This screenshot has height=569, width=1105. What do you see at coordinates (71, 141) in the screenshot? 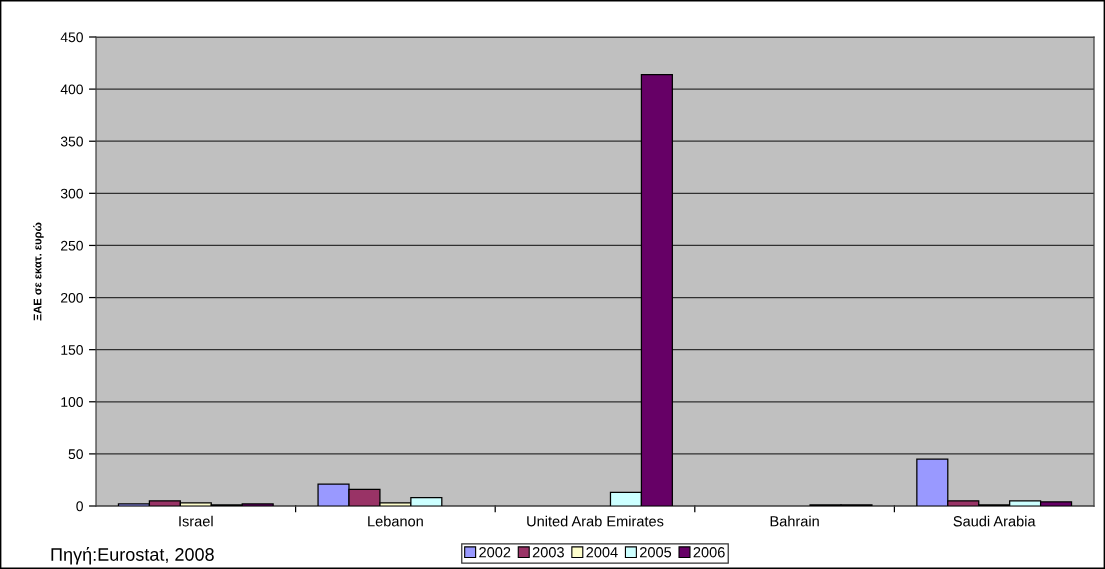
I see `y-tick-label: 350` at bounding box center [71, 141].